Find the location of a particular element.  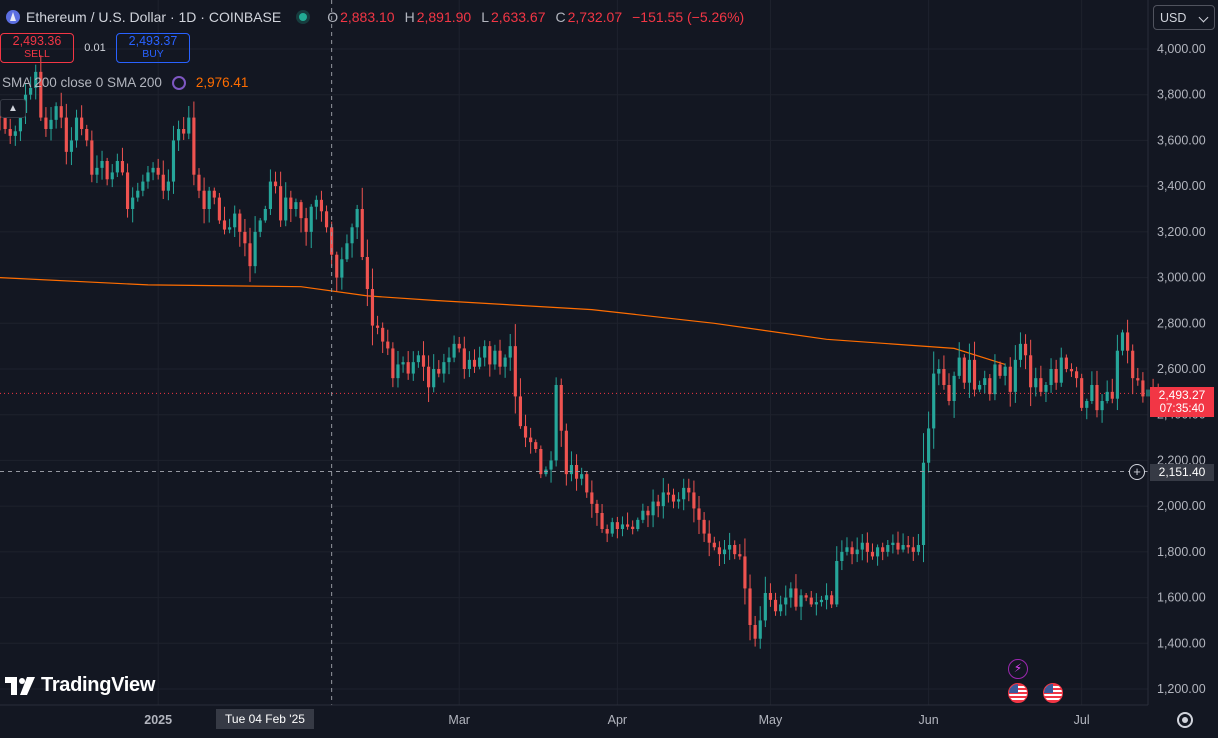

price-tick-label: 4,000.00 is located at coordinates (1181, 49).